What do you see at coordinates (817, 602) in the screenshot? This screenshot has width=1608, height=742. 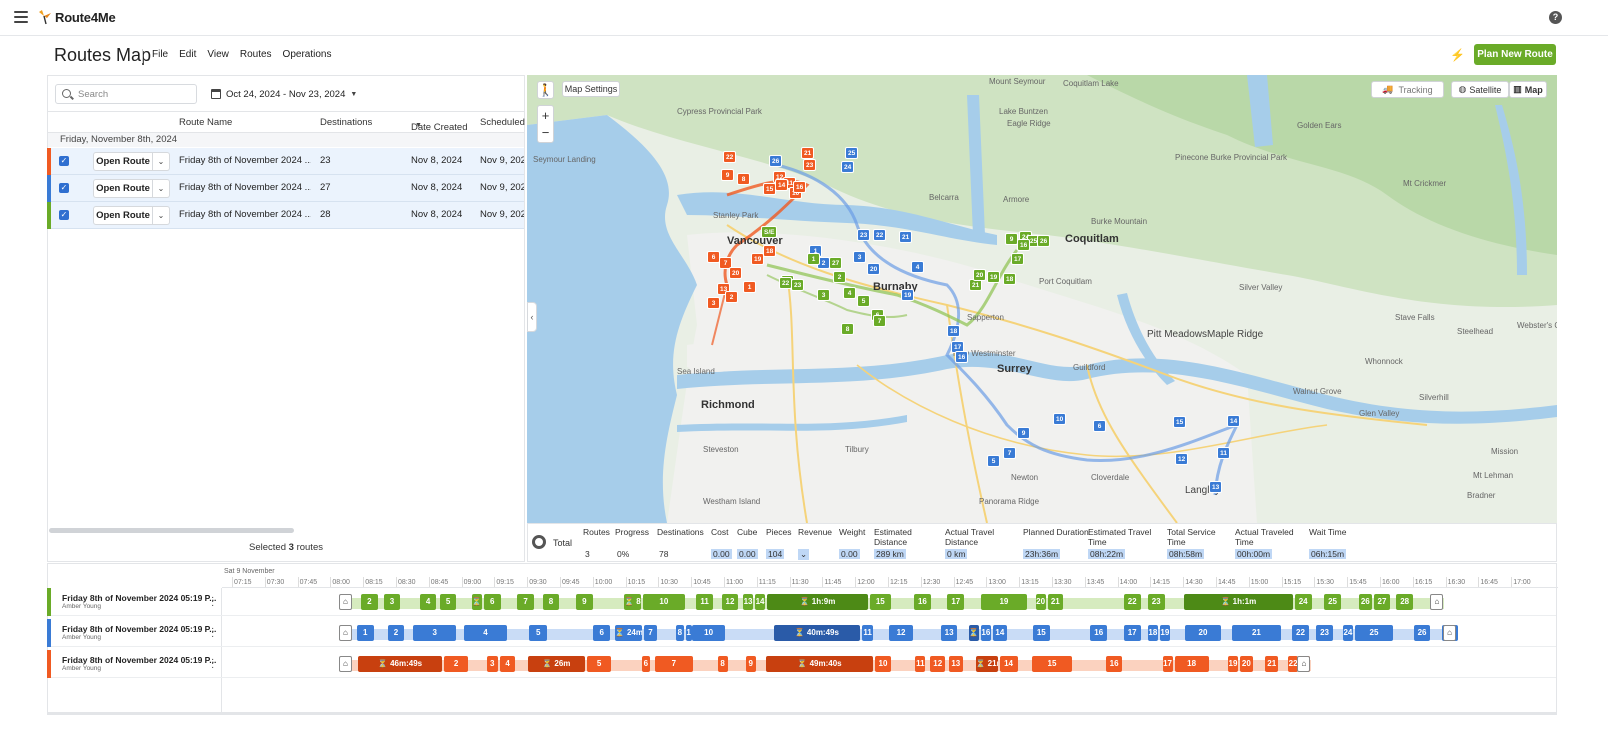 I see `timeline-stop-block: ⏳ 1h:9m` at bounding box center [817, 602].